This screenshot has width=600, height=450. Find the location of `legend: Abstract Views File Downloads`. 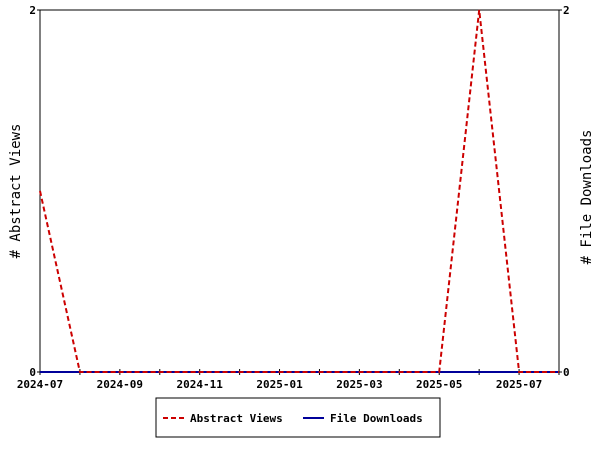

legend: Abstract Views File Downloads is located at coordinates (298, 417).